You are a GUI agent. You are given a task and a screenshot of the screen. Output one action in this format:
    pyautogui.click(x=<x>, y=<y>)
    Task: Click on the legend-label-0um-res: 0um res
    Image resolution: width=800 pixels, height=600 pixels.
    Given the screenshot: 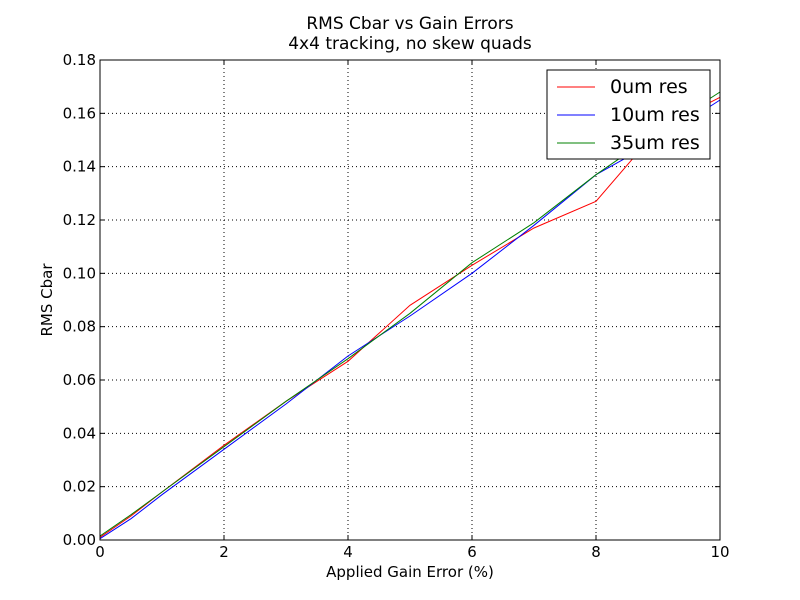 What is the action you would take?
    pyautogui.click(x=649, y=87)
    